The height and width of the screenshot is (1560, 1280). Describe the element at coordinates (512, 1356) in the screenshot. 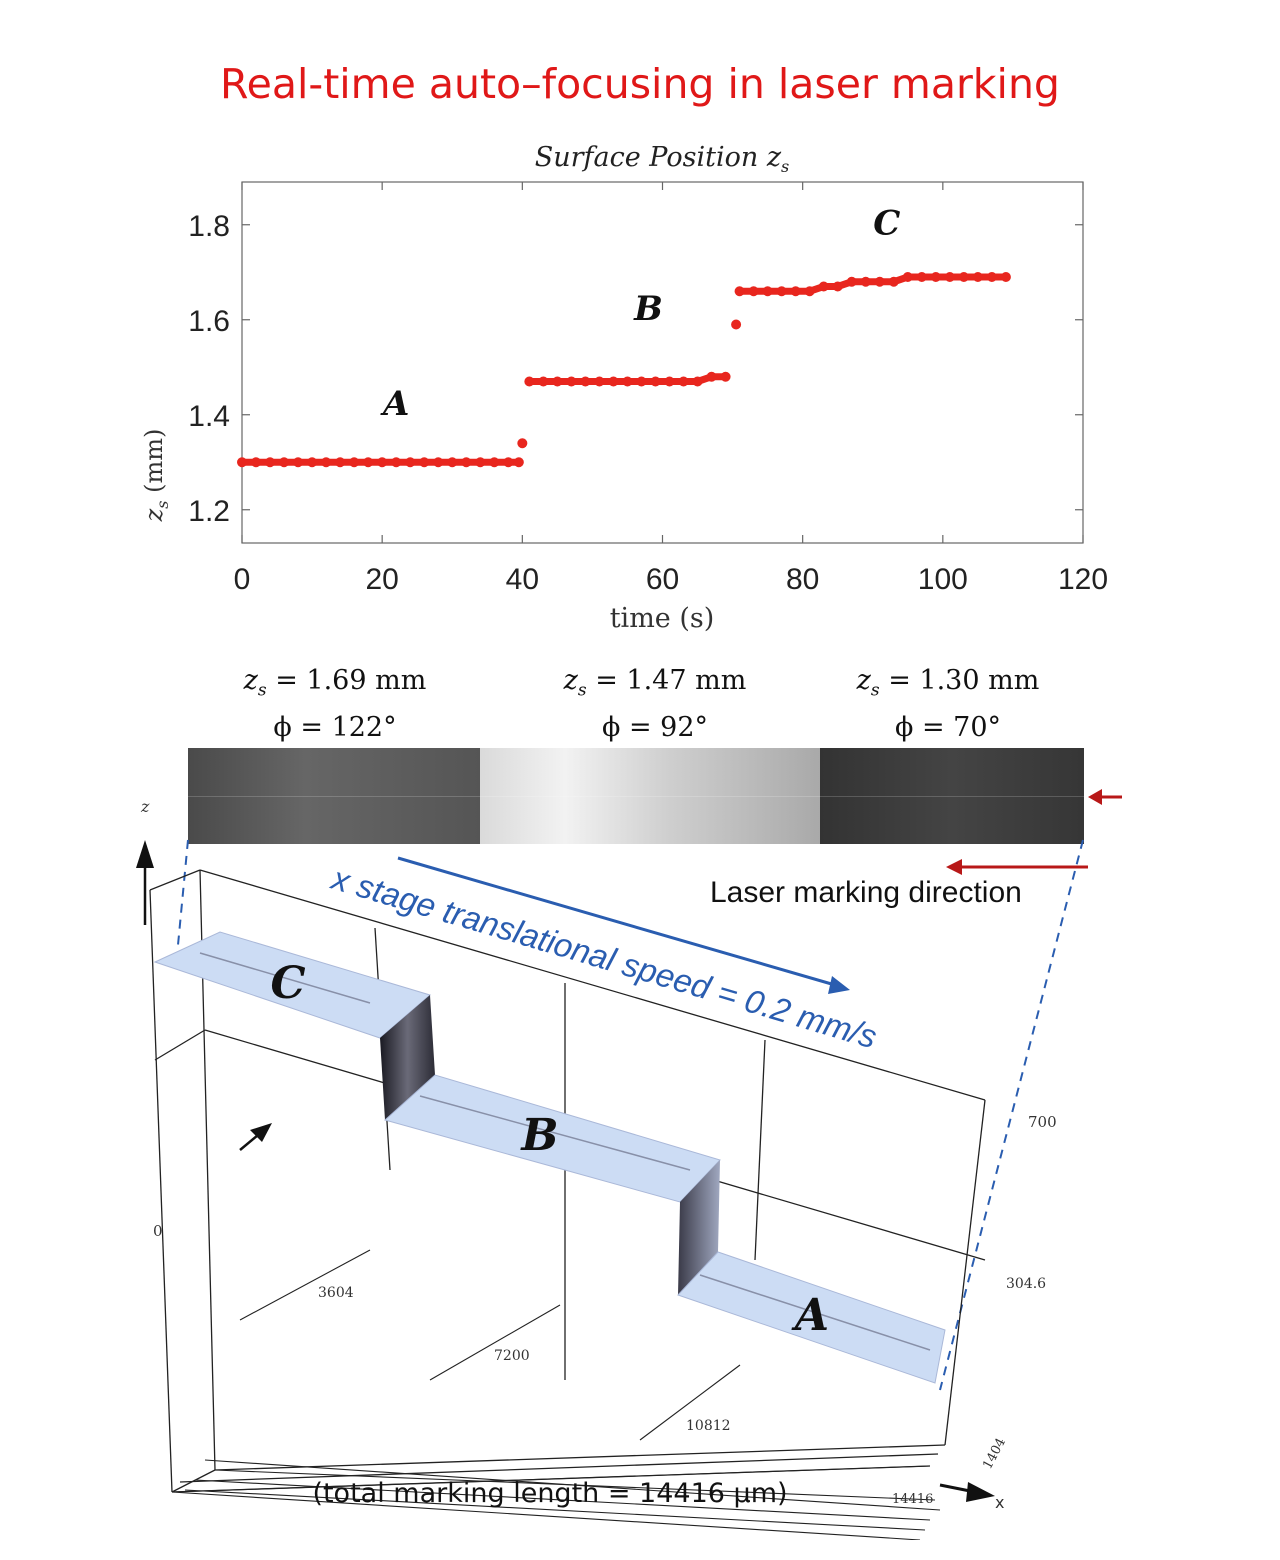

I see `x-tick-2: 7200` at that location.